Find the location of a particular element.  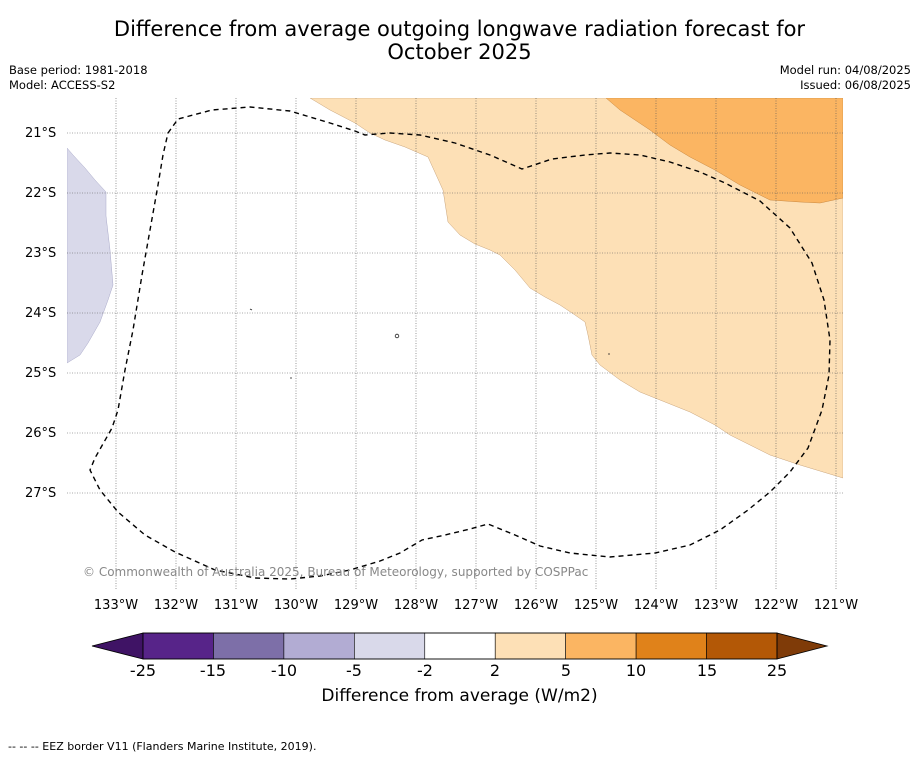

model-run: Model run: 04/08/2025 is located at coordinates (845, 70).